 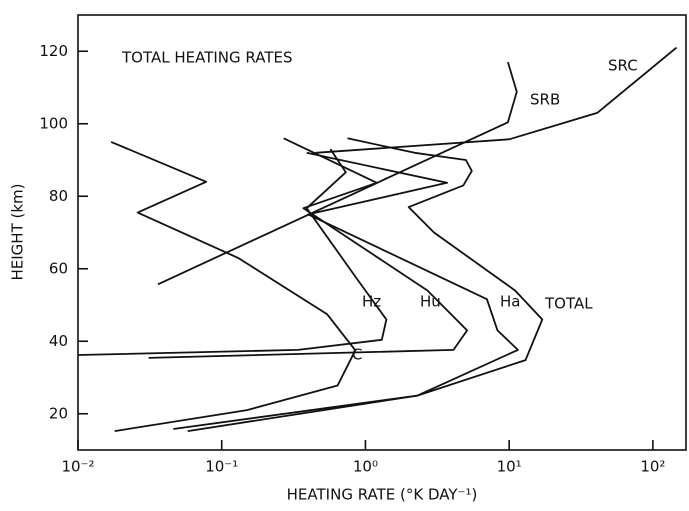 I want to click on x-tick-label: 10⁻¹, so click(x=221, y=467).